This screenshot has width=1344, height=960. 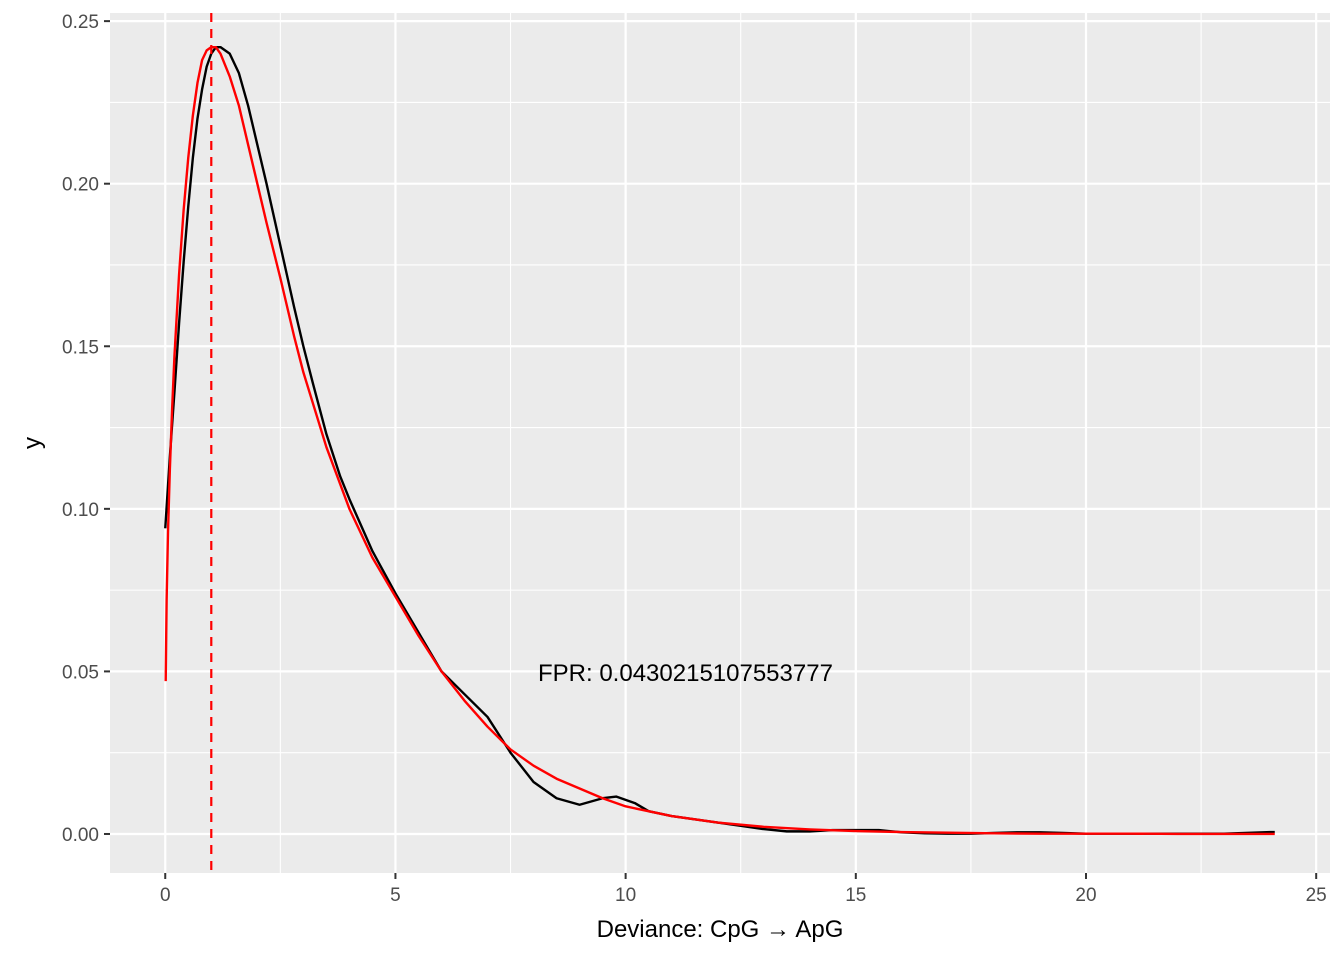 I want to click on annotation-layer: FPR: 0.0430215107553777, so click(x=685, y=673).